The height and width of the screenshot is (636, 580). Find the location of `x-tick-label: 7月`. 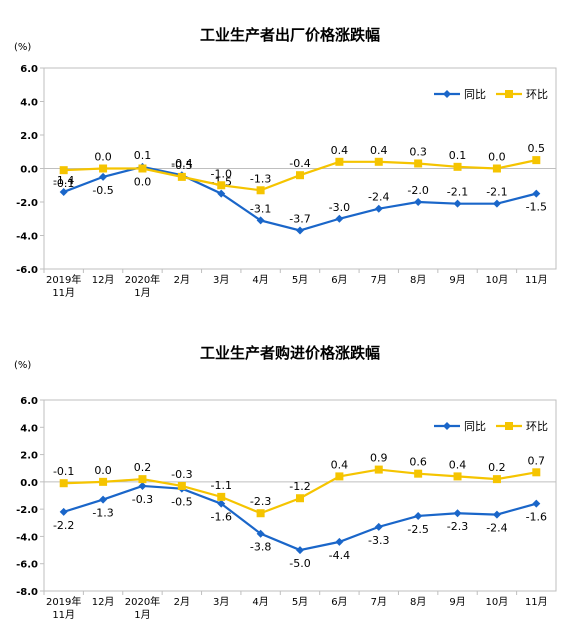

x-tick-label: 7月 is located at coordinates (379, 602).